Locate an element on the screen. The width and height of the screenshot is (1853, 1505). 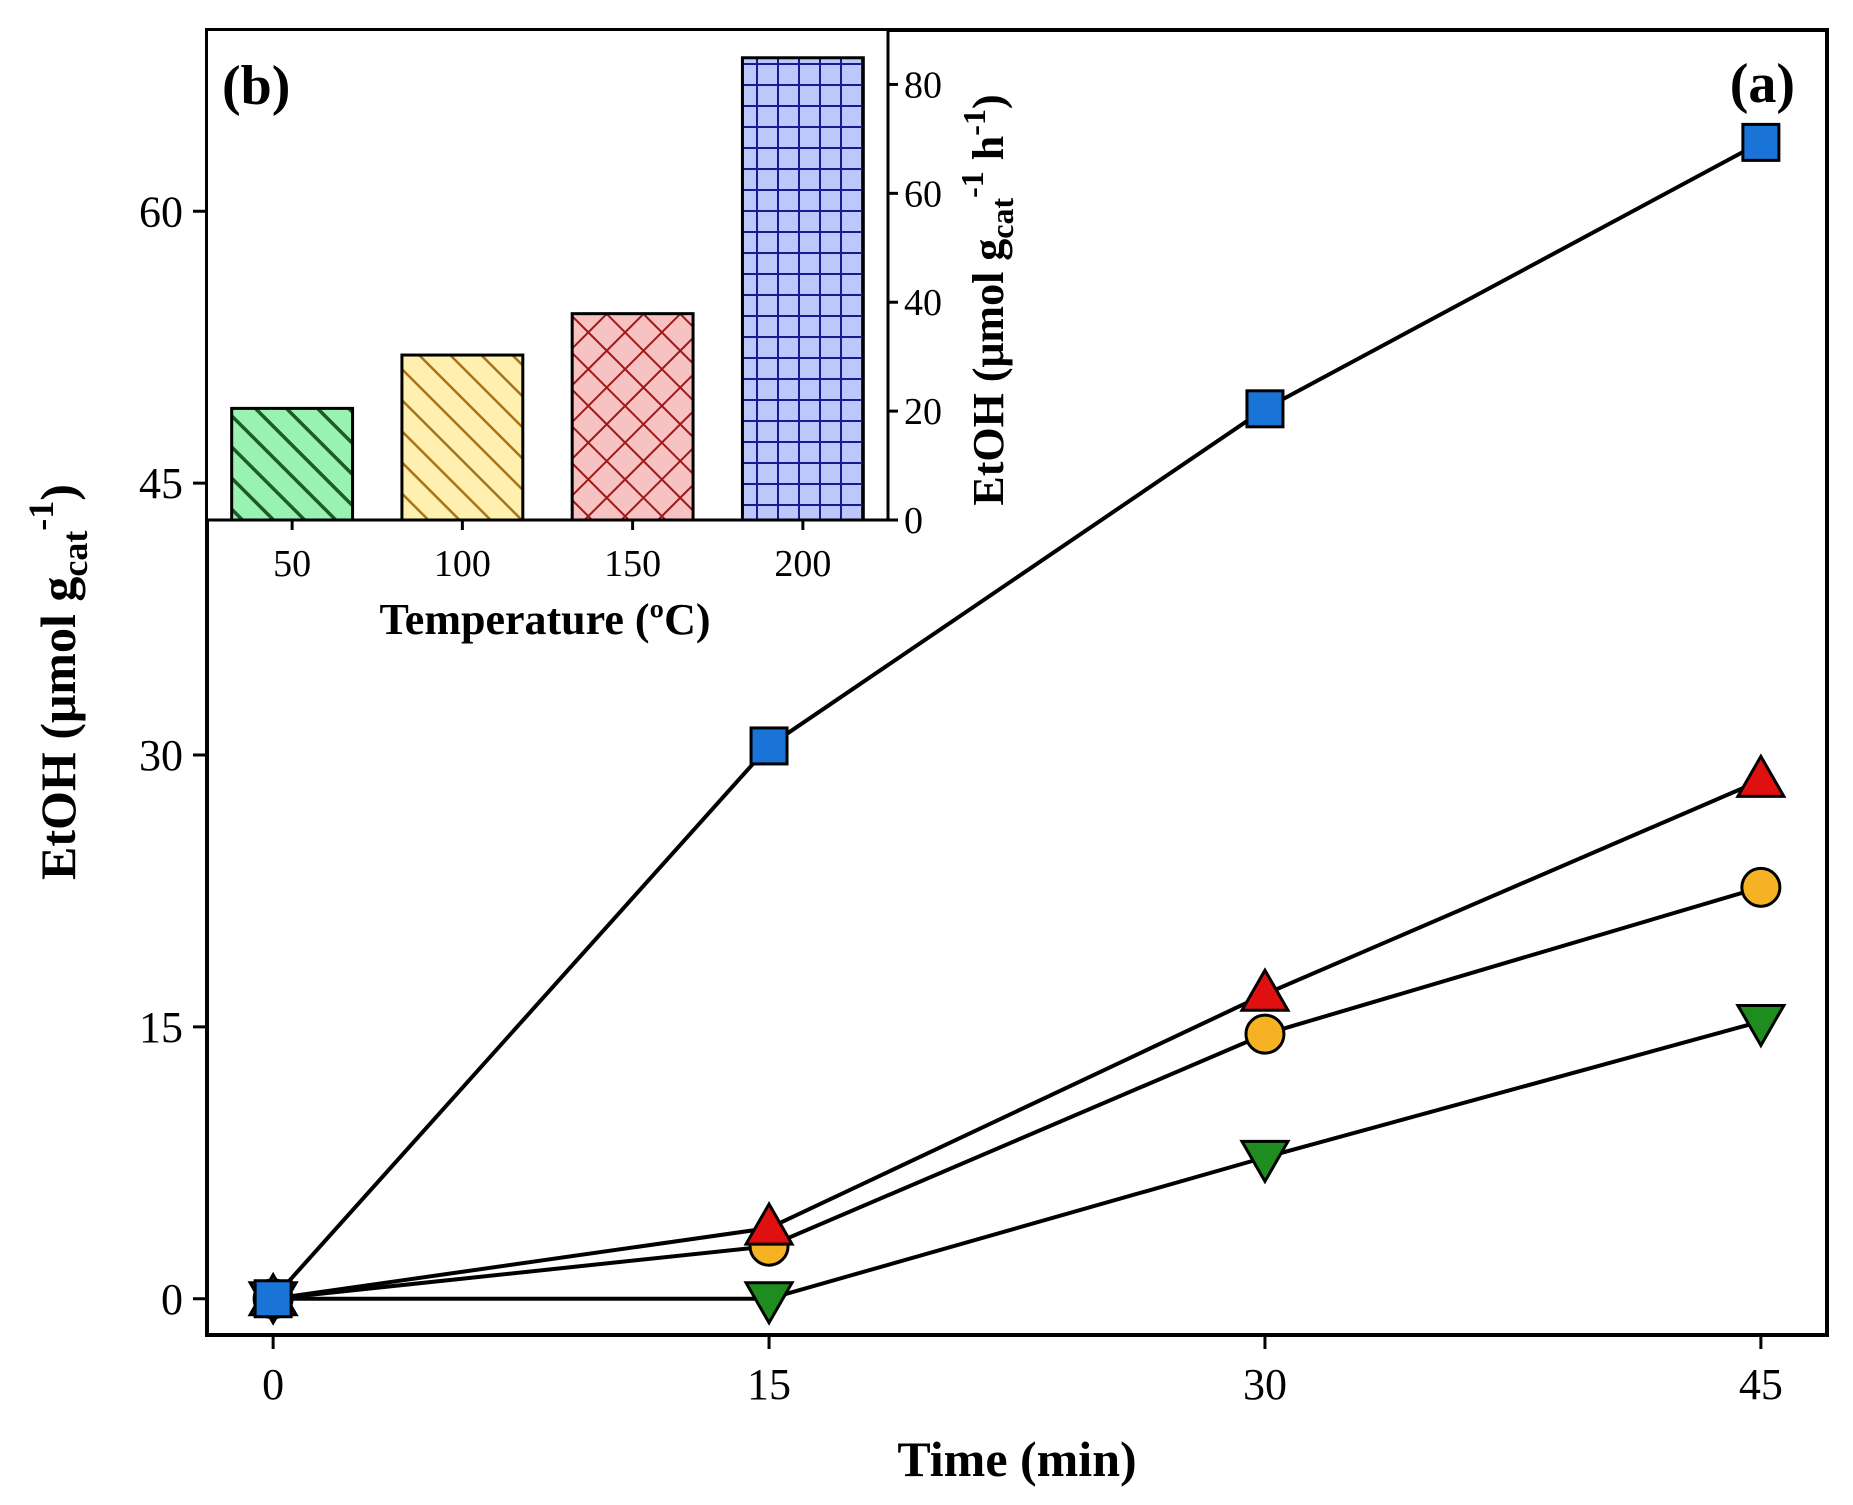
main-y-axis-label: EtOH (μmol gcat-1) is located at coordinates (58, 682).